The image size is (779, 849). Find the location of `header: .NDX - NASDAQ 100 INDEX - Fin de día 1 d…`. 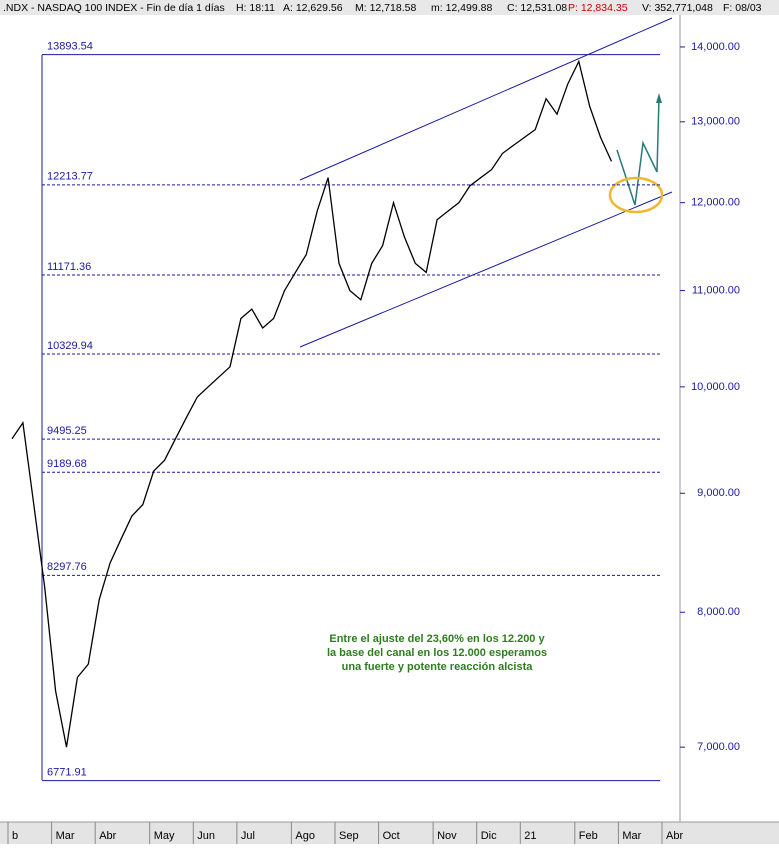

header: .NDX - NASDAQ 100 INDEX - Fin de día 1 d… is located at coordinates (382, 8).